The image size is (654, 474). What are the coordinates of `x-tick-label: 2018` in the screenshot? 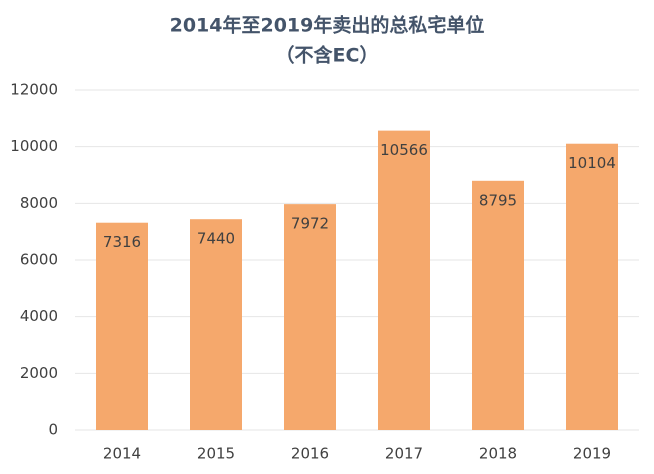 It's located at (498, 454).